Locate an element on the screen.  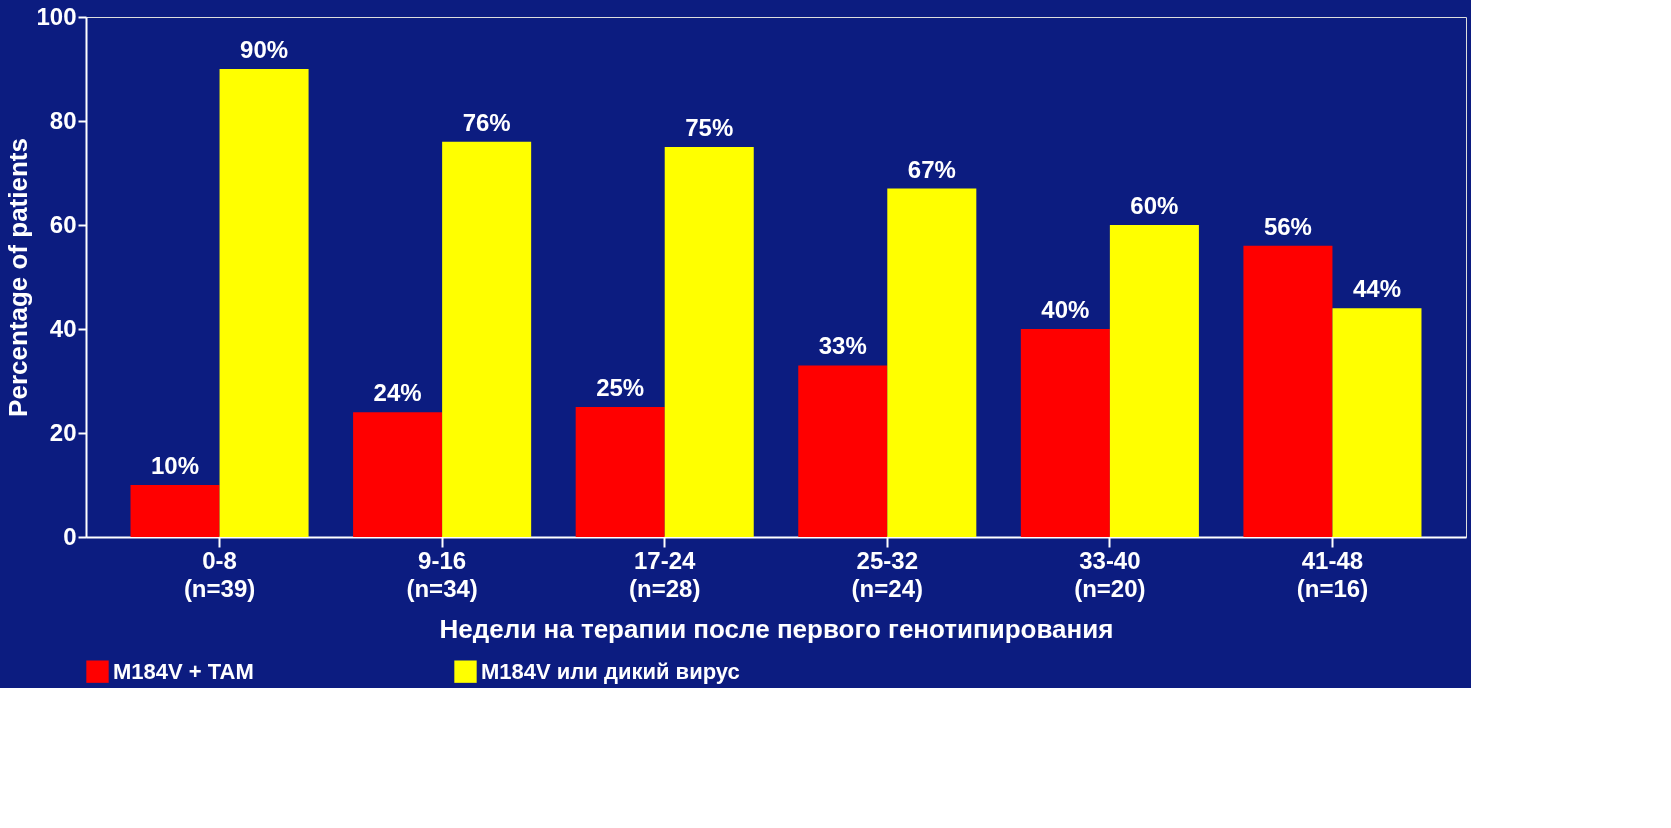
x-axis-title: Недели на терапии после первого генотипирования is located at coordinates (776, 628).